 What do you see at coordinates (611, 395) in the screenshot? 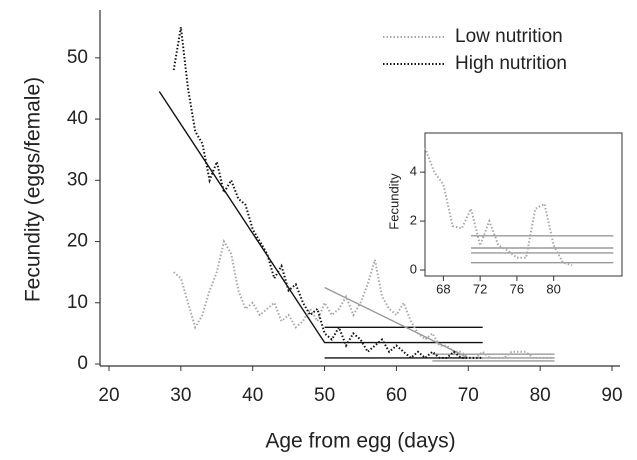
I see `x-tick-label: 90` at bounding box center [611, 395].